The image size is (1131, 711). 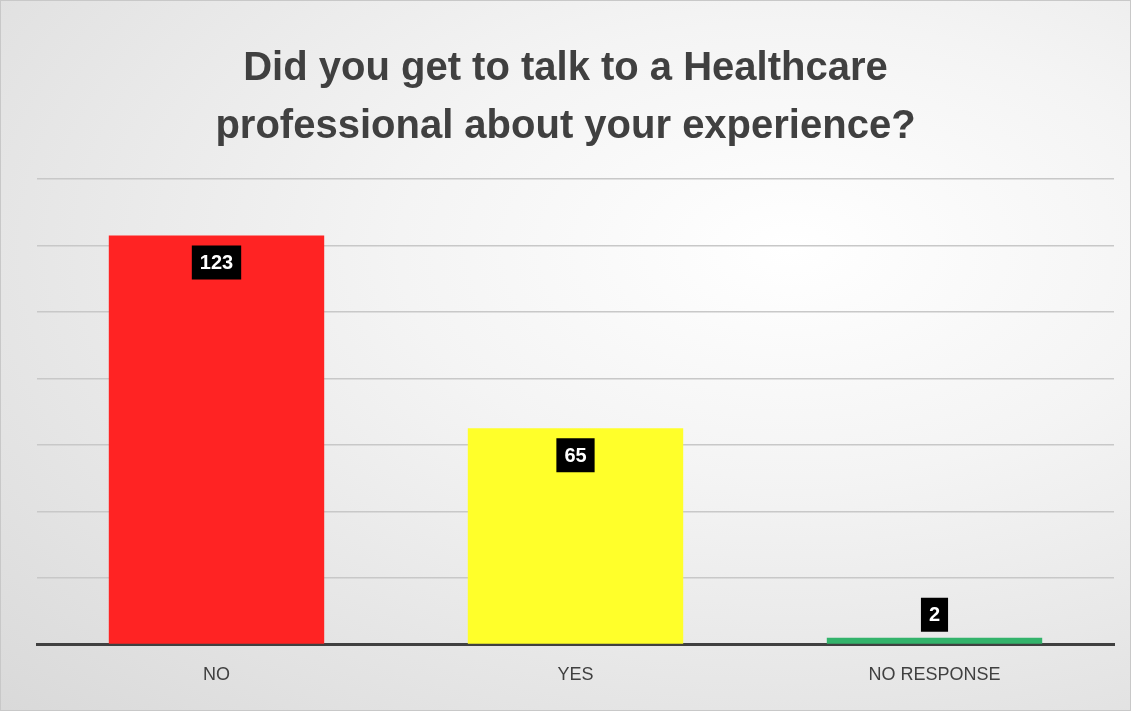 I want to click on x-tick-label: NO RESPONSE, so click(x=934, y=674).